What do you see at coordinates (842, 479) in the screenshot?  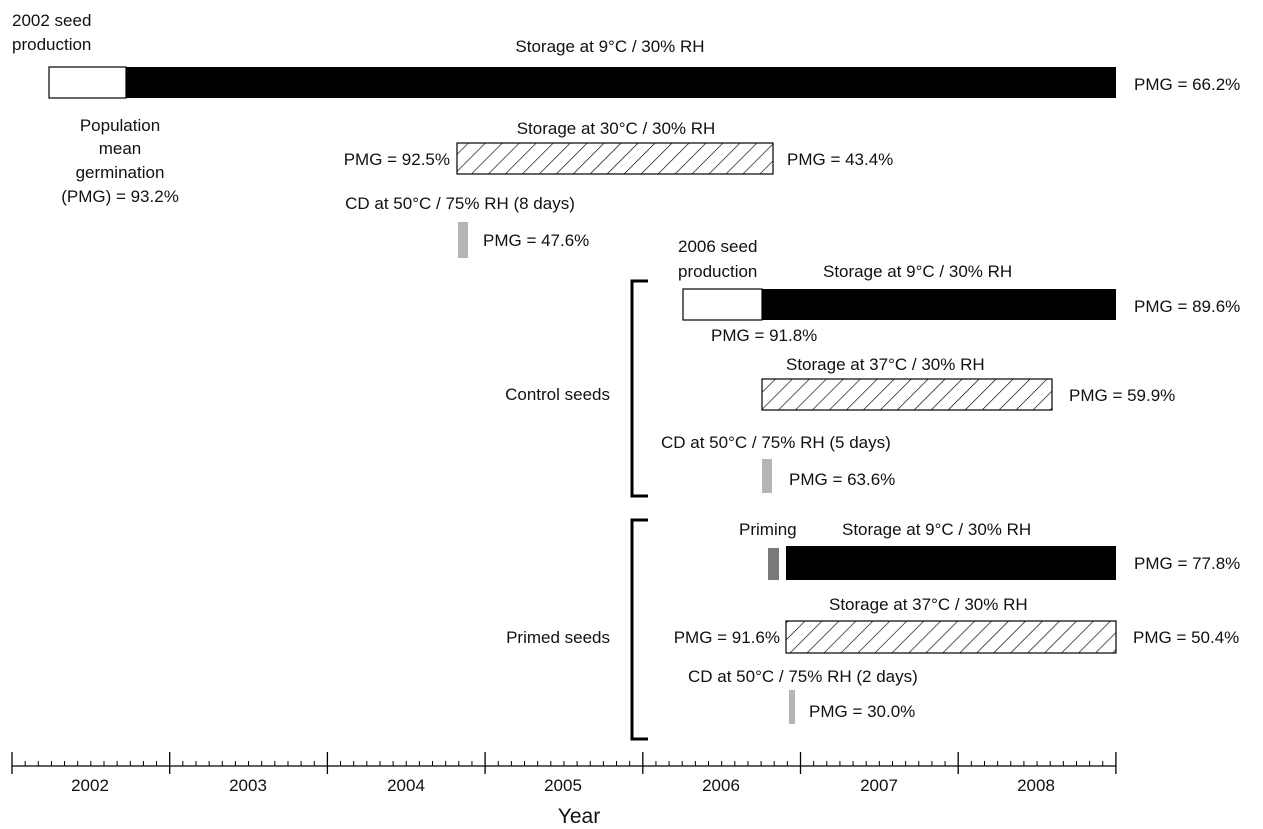 I see `label-pmg-63-6: PMG = 63.6%` at bounding box center [842, 479].